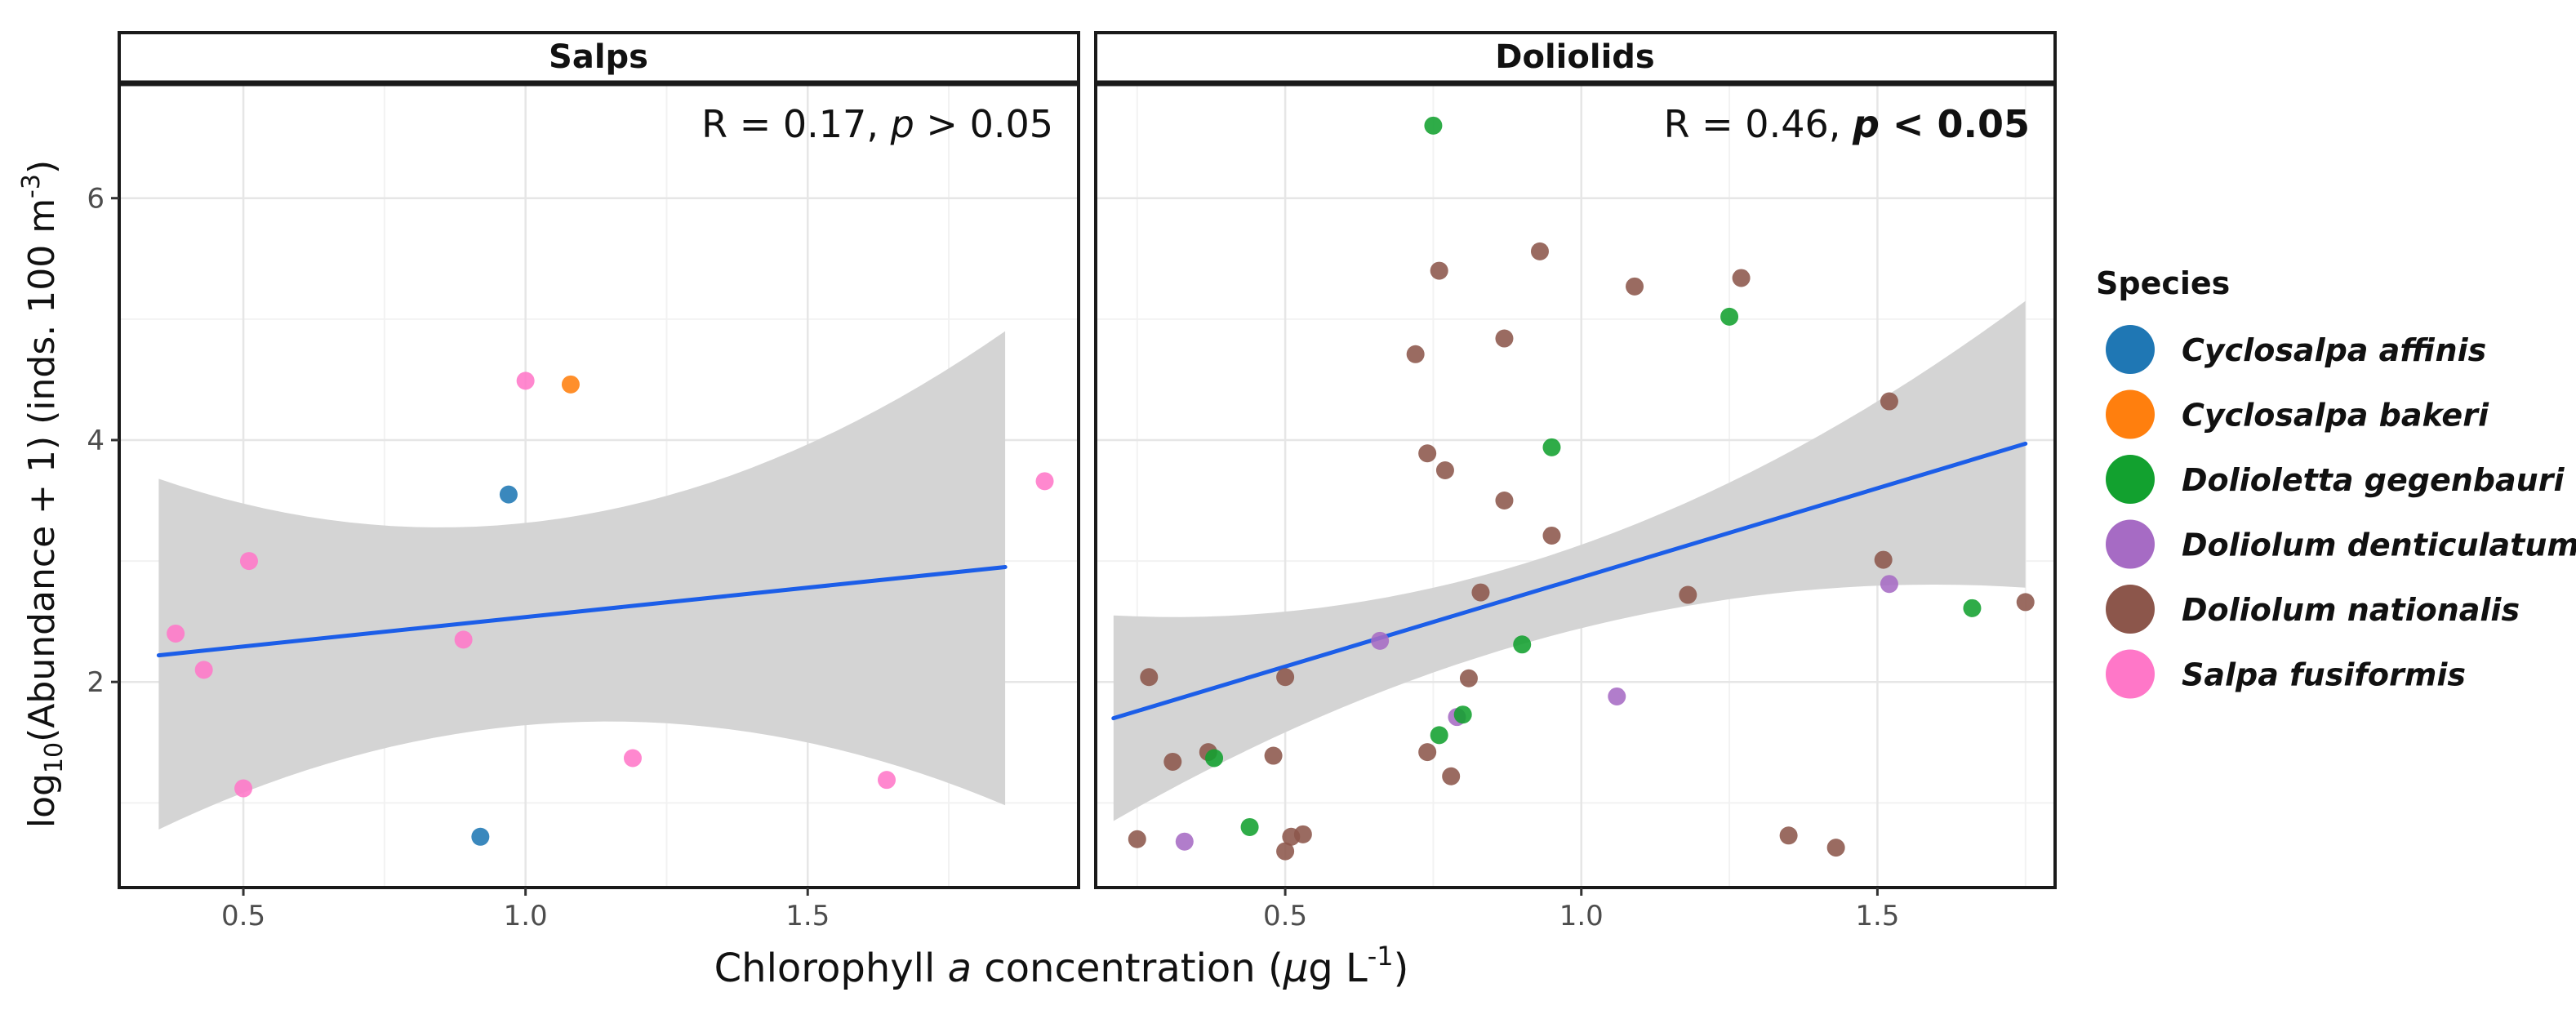 The width and height of the screenshot is (2576, 1019). I want to click on x-axis-label-close: ), so click(1401, 968).